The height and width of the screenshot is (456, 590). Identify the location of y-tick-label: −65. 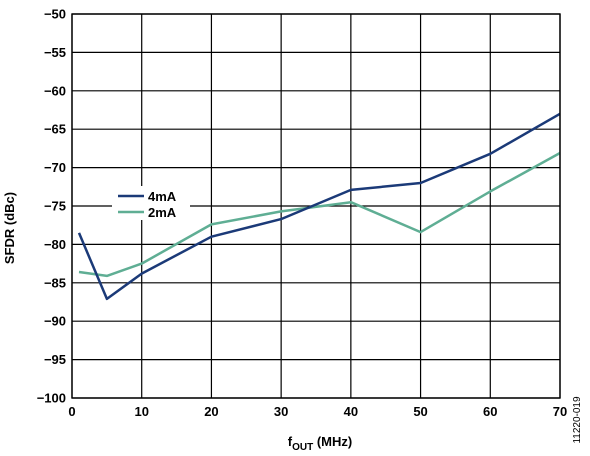
(55, 129).